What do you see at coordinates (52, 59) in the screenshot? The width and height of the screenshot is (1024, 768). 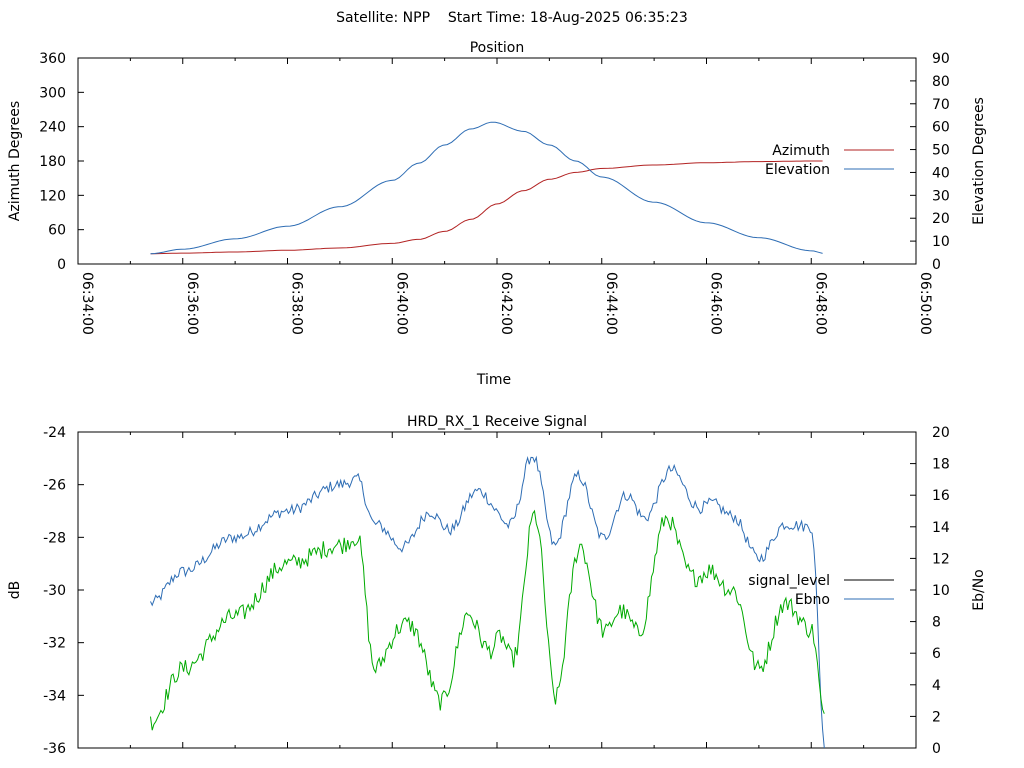 I see `y-tick-label: 360` at bounding box center [52, 59].